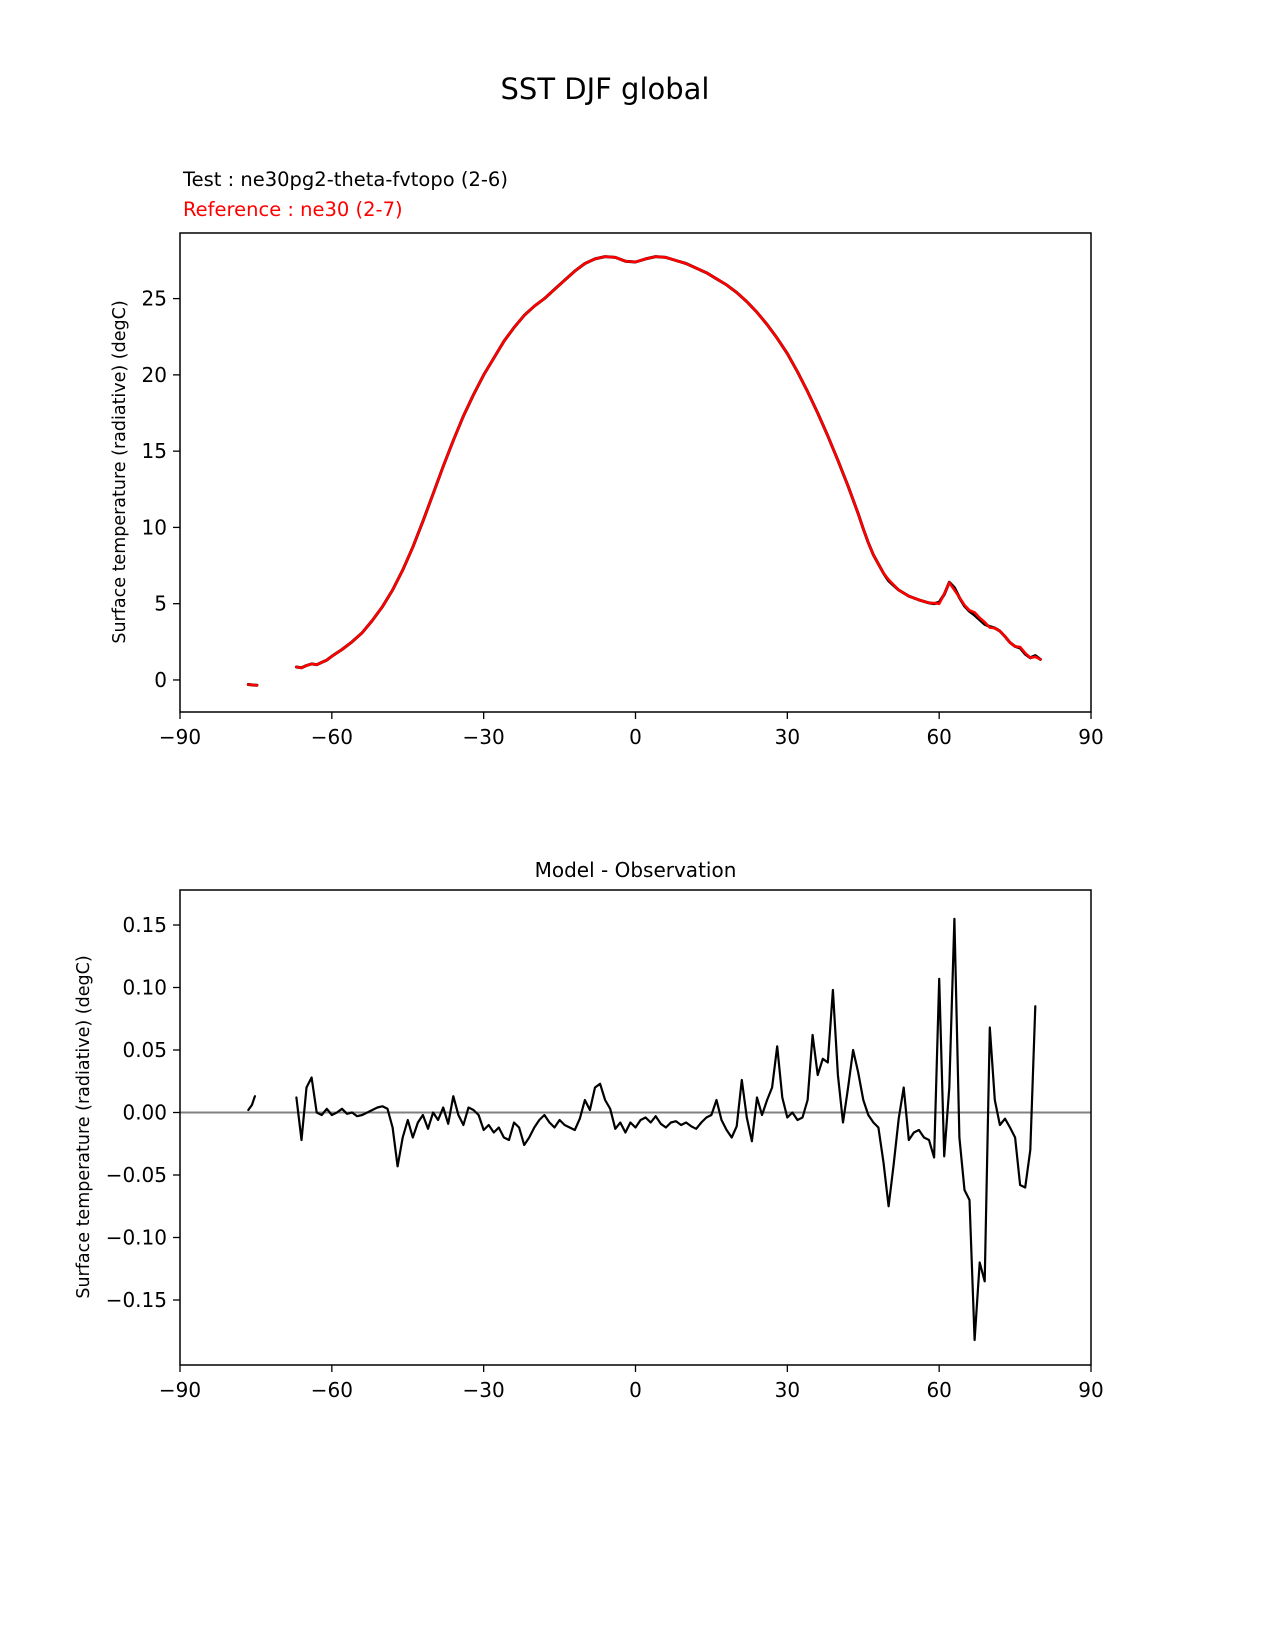 This screenshot has width=1275, height=1650. I want to click on y-tick-label: −0.05, so click(136, 1175).